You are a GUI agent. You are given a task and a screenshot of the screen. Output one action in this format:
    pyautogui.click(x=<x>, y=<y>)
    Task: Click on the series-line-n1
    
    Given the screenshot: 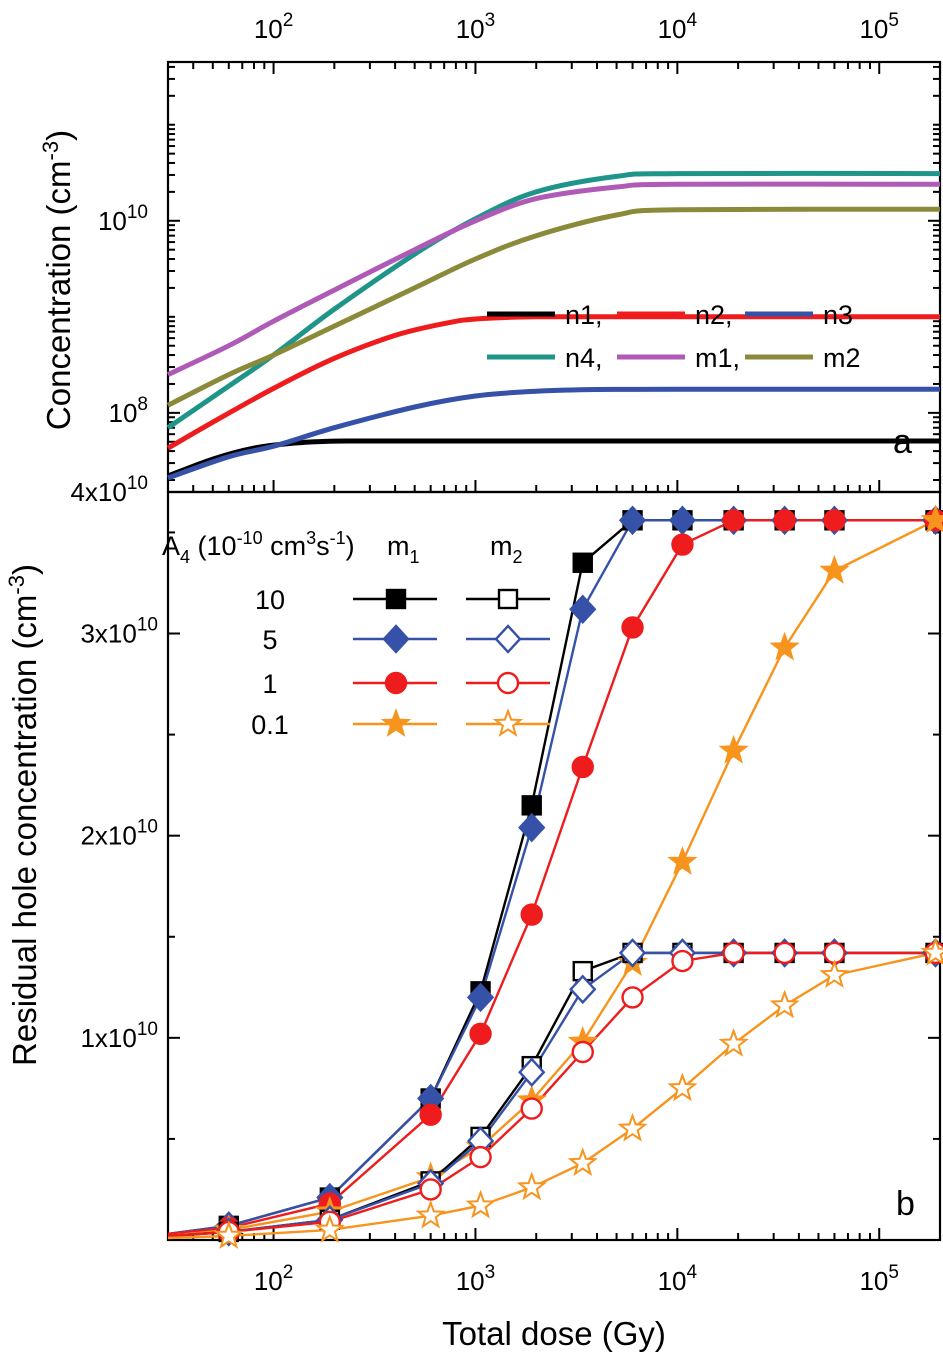 What is the action you would take?
    pyautogui.click(x=553, y=458)
    